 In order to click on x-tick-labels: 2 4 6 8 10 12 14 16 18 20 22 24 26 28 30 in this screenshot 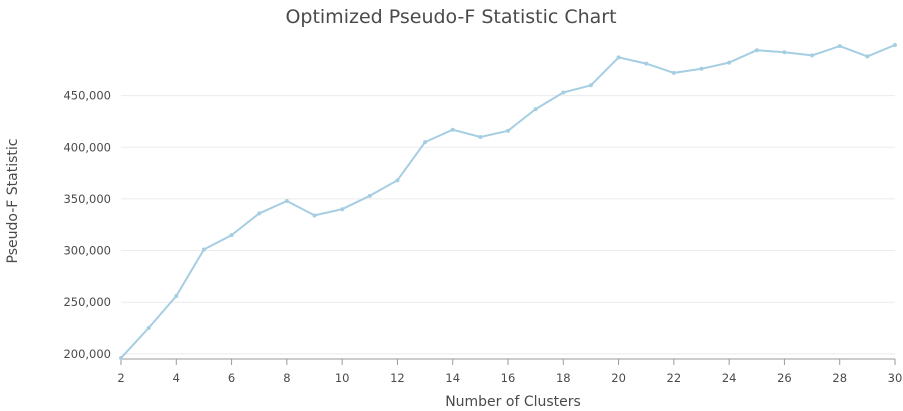, I will do `click(509, 378)`.